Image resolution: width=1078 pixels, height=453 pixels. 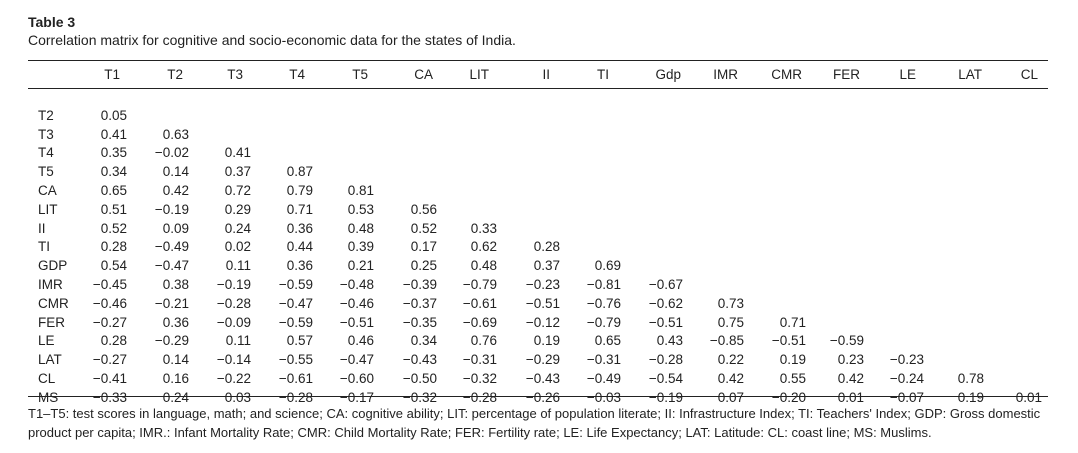 What do you see at coordinates (479, 360) in the screenshot?
I see `table-cell: −0.31` at bounding box center [479, 360].